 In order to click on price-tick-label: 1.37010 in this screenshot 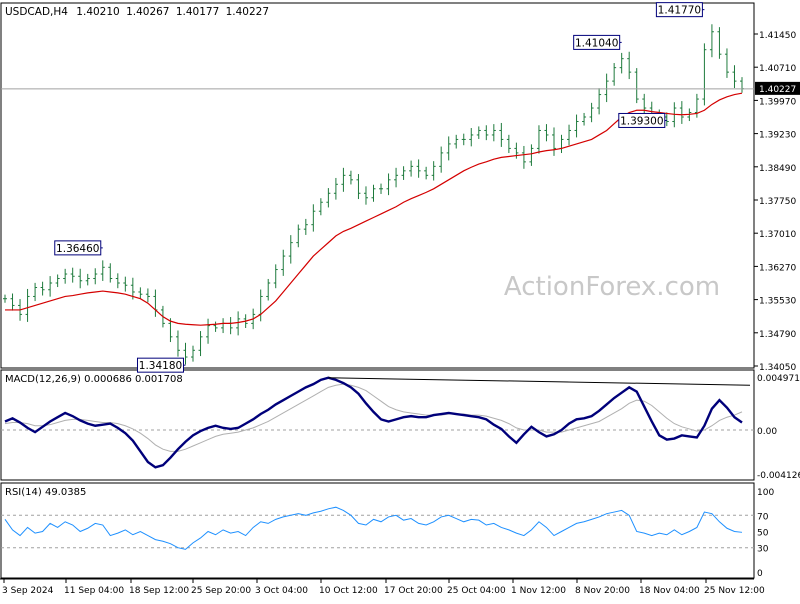, I will do `click(777, 235)`.